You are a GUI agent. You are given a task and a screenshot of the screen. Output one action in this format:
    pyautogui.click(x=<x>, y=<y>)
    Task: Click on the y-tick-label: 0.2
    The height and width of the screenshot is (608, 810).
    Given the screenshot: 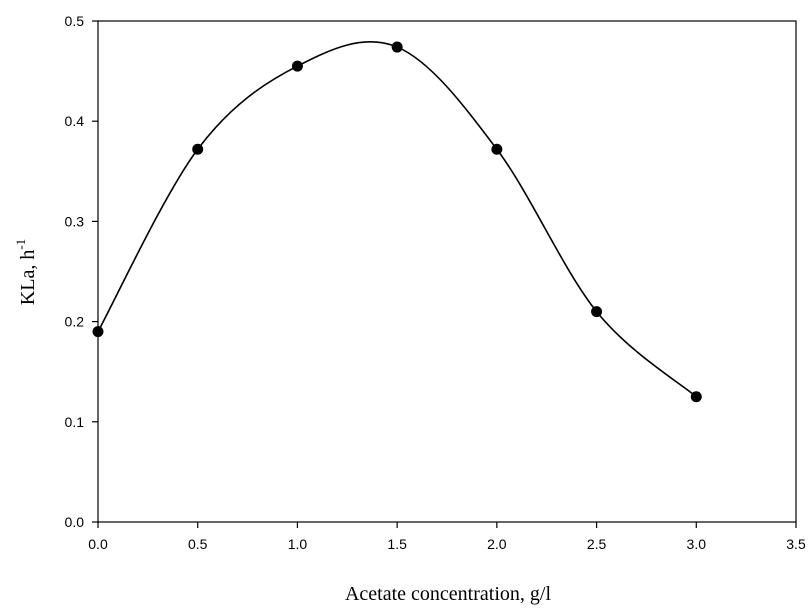 What is the action you would take?
    pyautogui.click(x=75, y=322)
    